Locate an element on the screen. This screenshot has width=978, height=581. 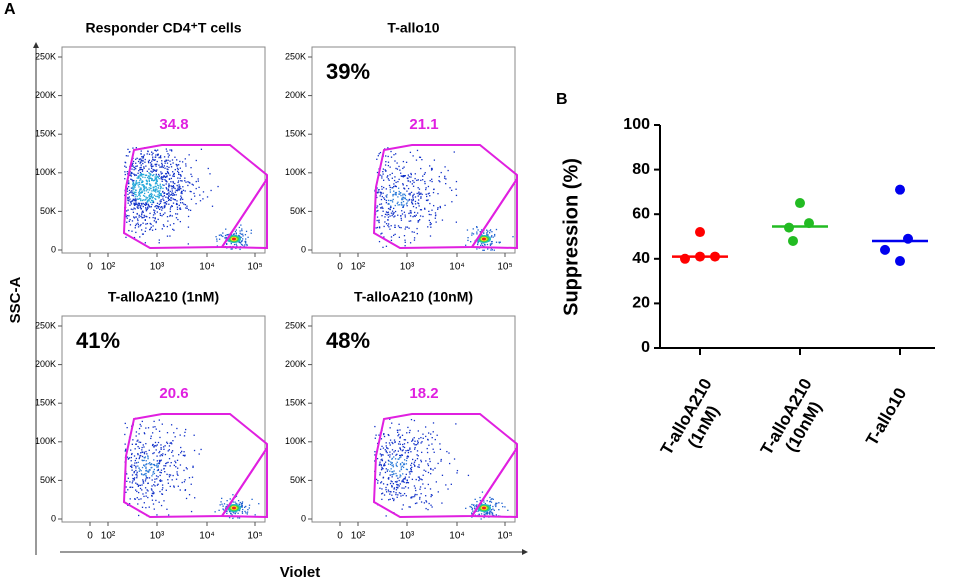
y-tick-label: 100K is located at coordinates (295, 172).